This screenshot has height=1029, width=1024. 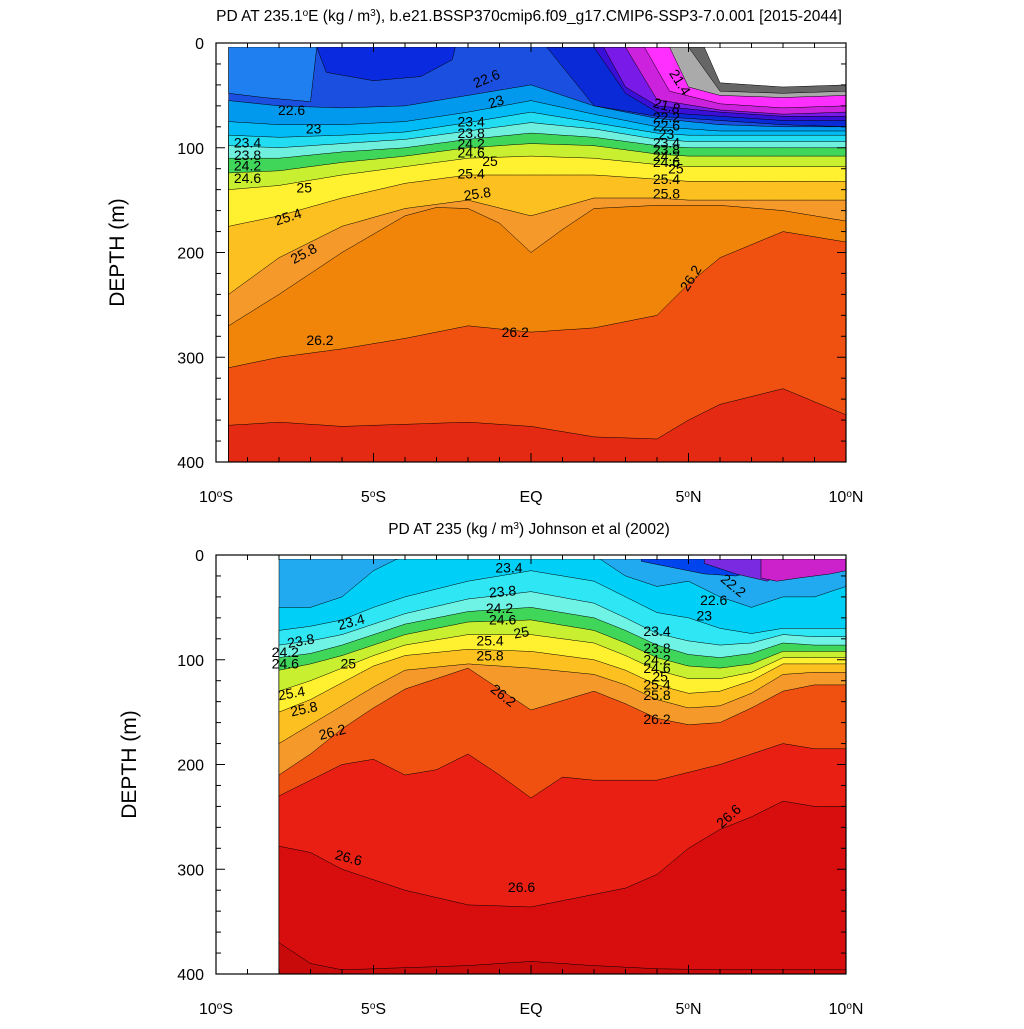 I want to click on contour-label: 22.2, so click(x=666, y=117).